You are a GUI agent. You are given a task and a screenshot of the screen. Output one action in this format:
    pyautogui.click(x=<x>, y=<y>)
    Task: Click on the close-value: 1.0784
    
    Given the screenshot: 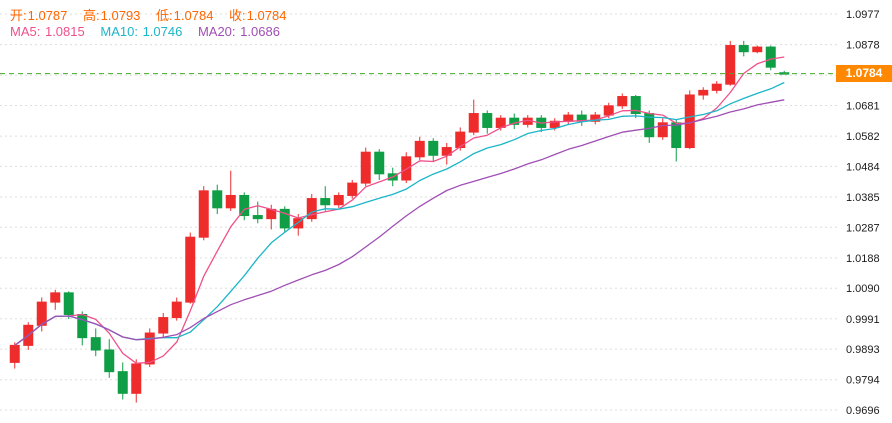 What is the action you would take?
    pyautogui.click(x=266, y=15)
    